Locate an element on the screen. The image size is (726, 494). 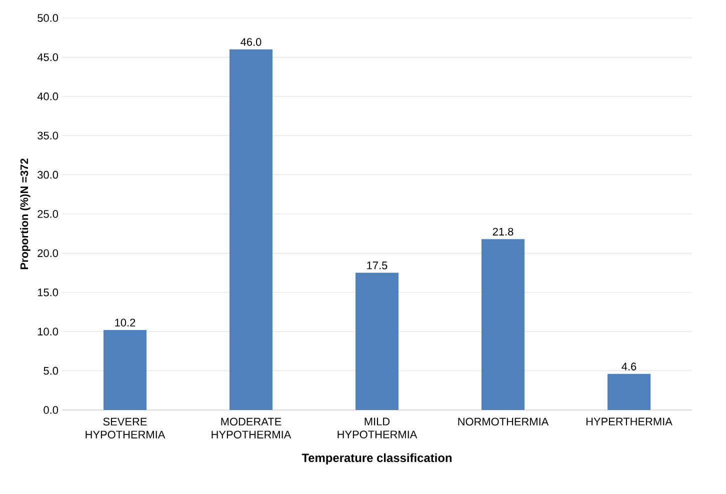
y-tick-label: 15.0 is located at coordinates (48, 292).